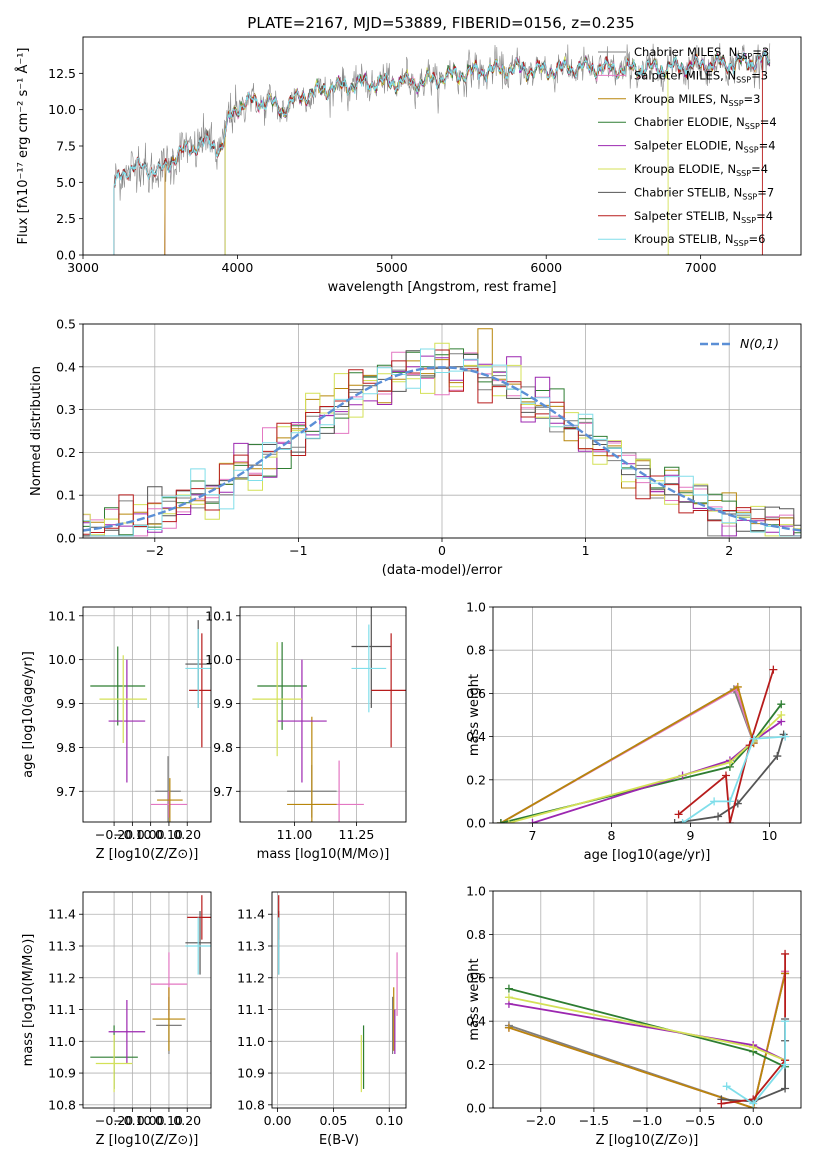  What do you see at coordinates (187, 834) in the screenshot?
I see `age_vs_Z-xtick-label: 0.20` at bounding box center [187, 834].